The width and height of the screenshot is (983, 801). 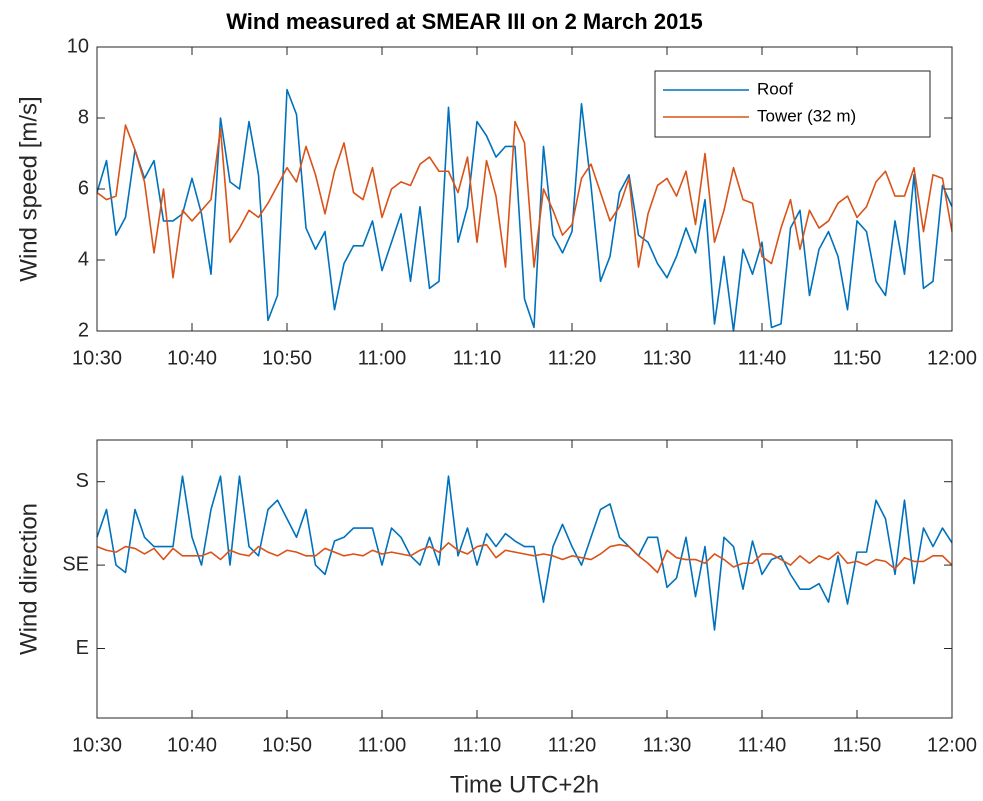 I want to click on y-axis-label: Wind speed [m/s], so click(x=28, y=188).